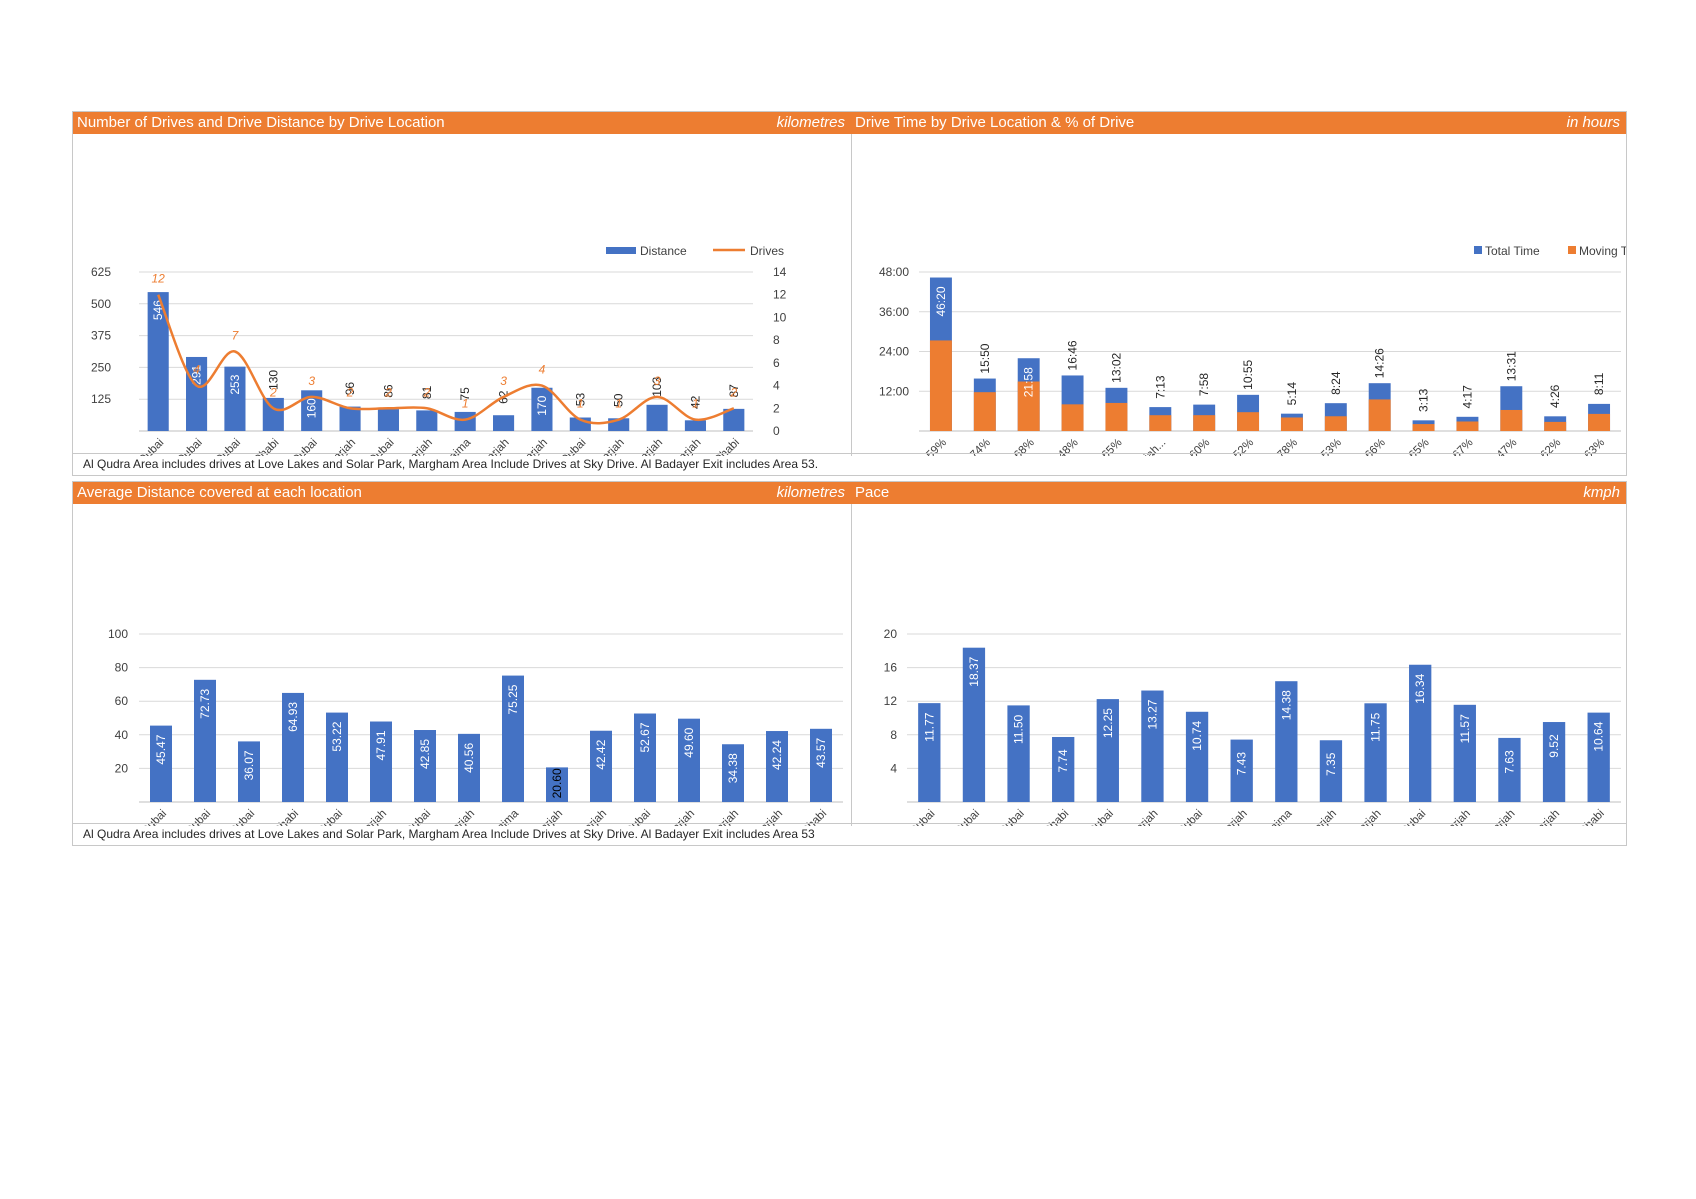 The image size is (1696, 1199). Describe the element at coordinates (1116, 367) in the screenshot. I see `data-label: 13:02` at that location.